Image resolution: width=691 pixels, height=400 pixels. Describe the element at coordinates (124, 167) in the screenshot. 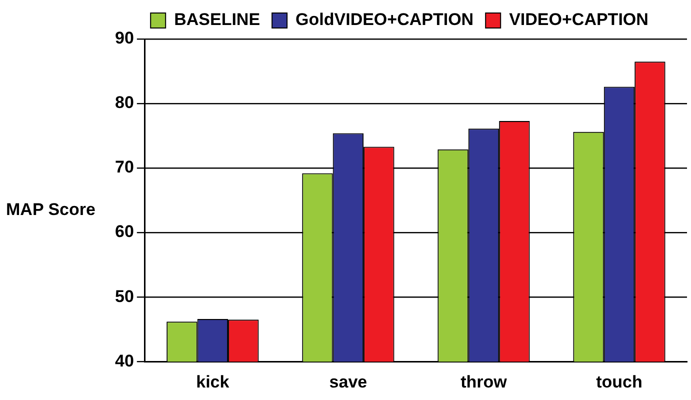

I see `y-tick-label: 70` at that location.